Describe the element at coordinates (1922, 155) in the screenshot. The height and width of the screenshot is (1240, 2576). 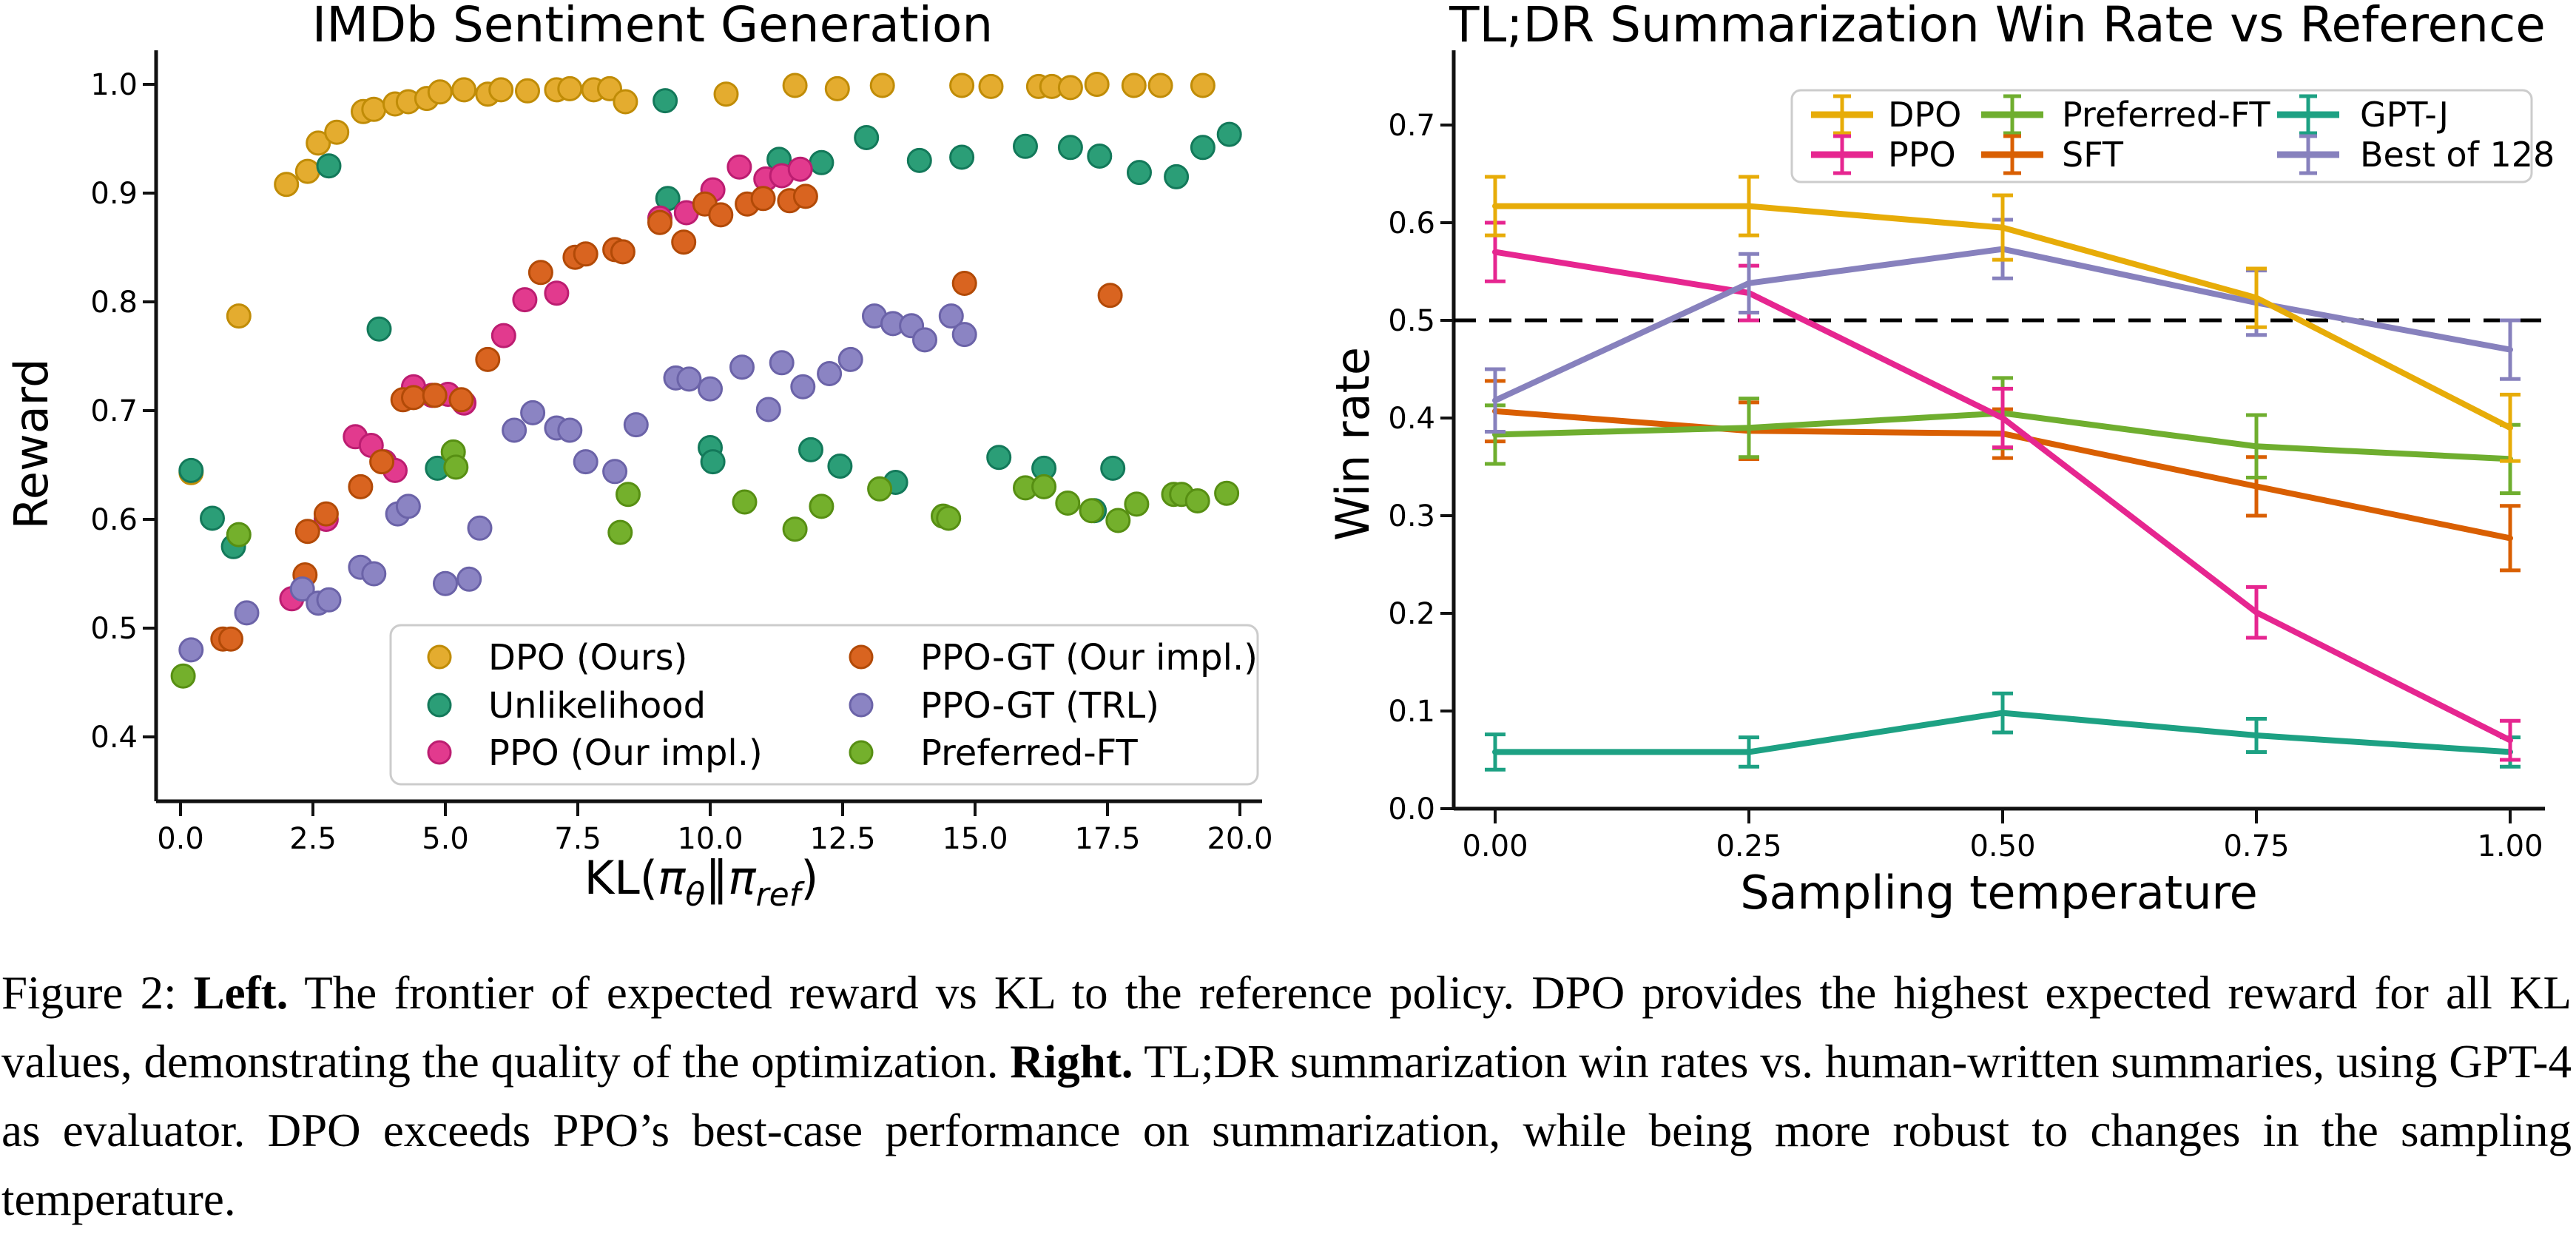
I see `legend-label: PPO` at that location.